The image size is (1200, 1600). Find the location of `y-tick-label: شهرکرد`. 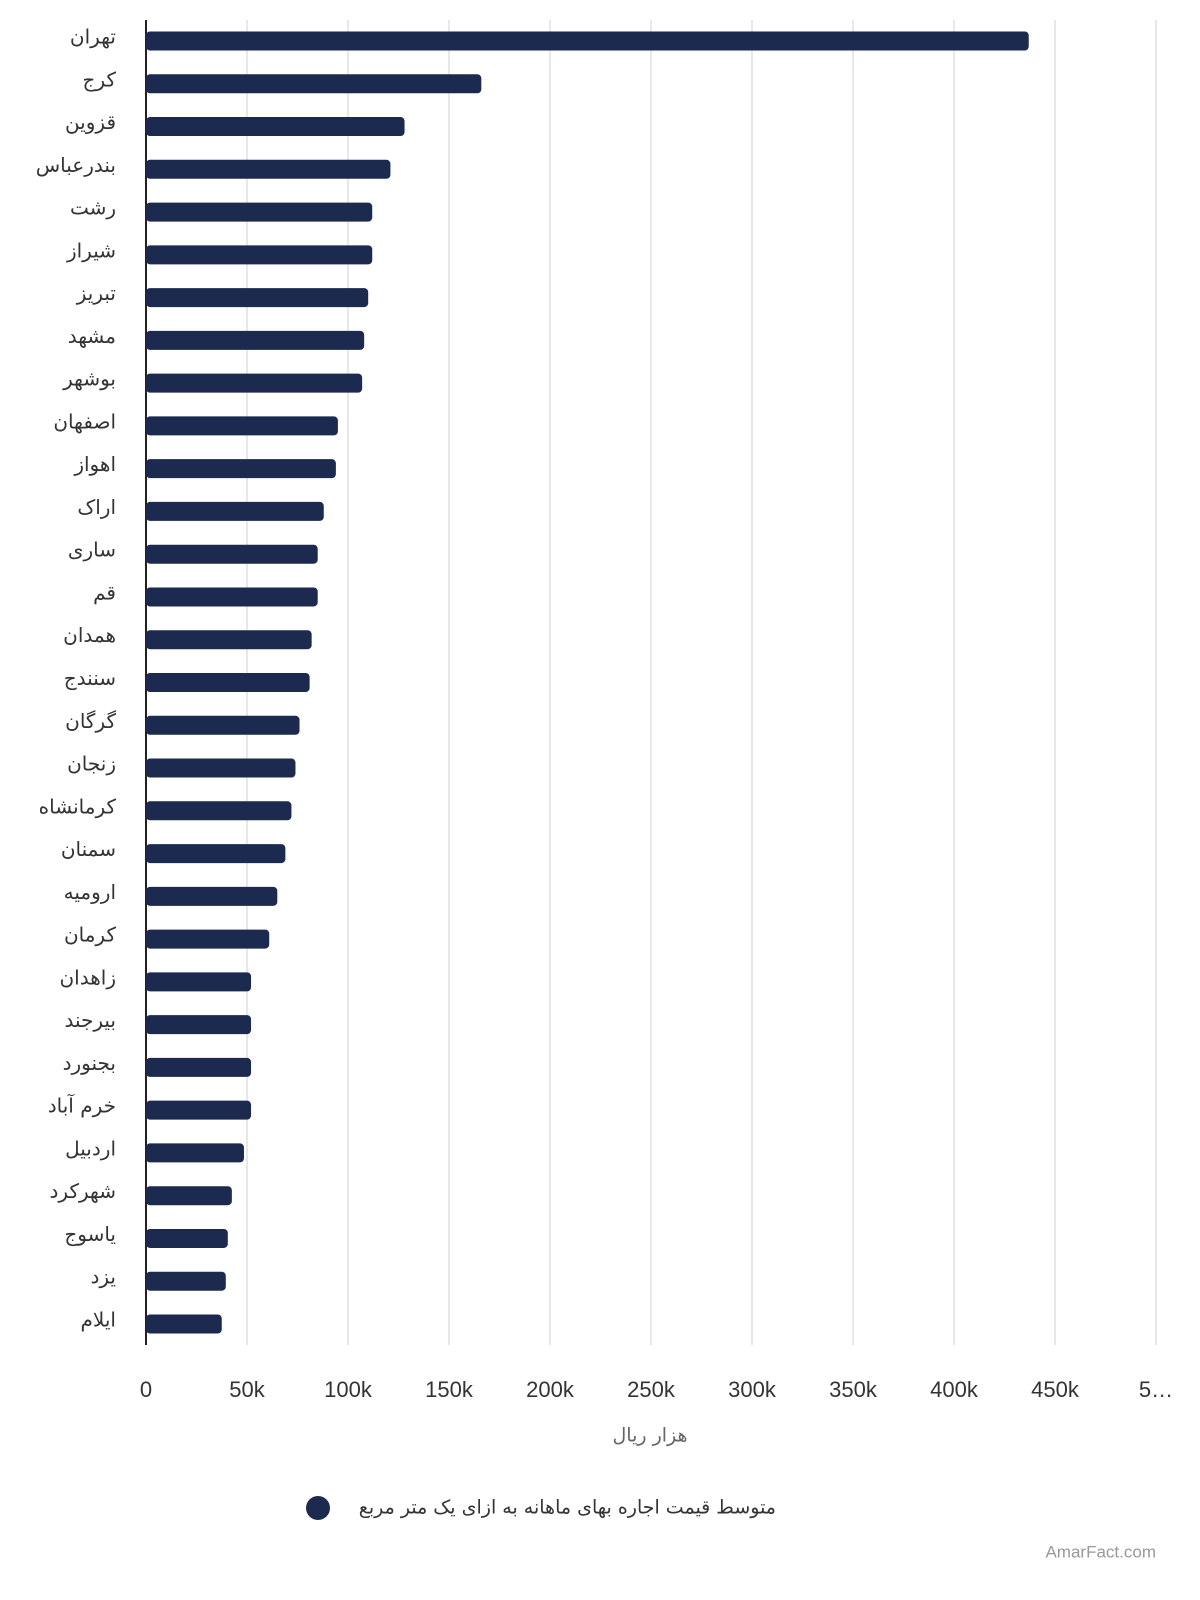

y-tick-label: شهرکرد is located at coordinates (83, 1191).